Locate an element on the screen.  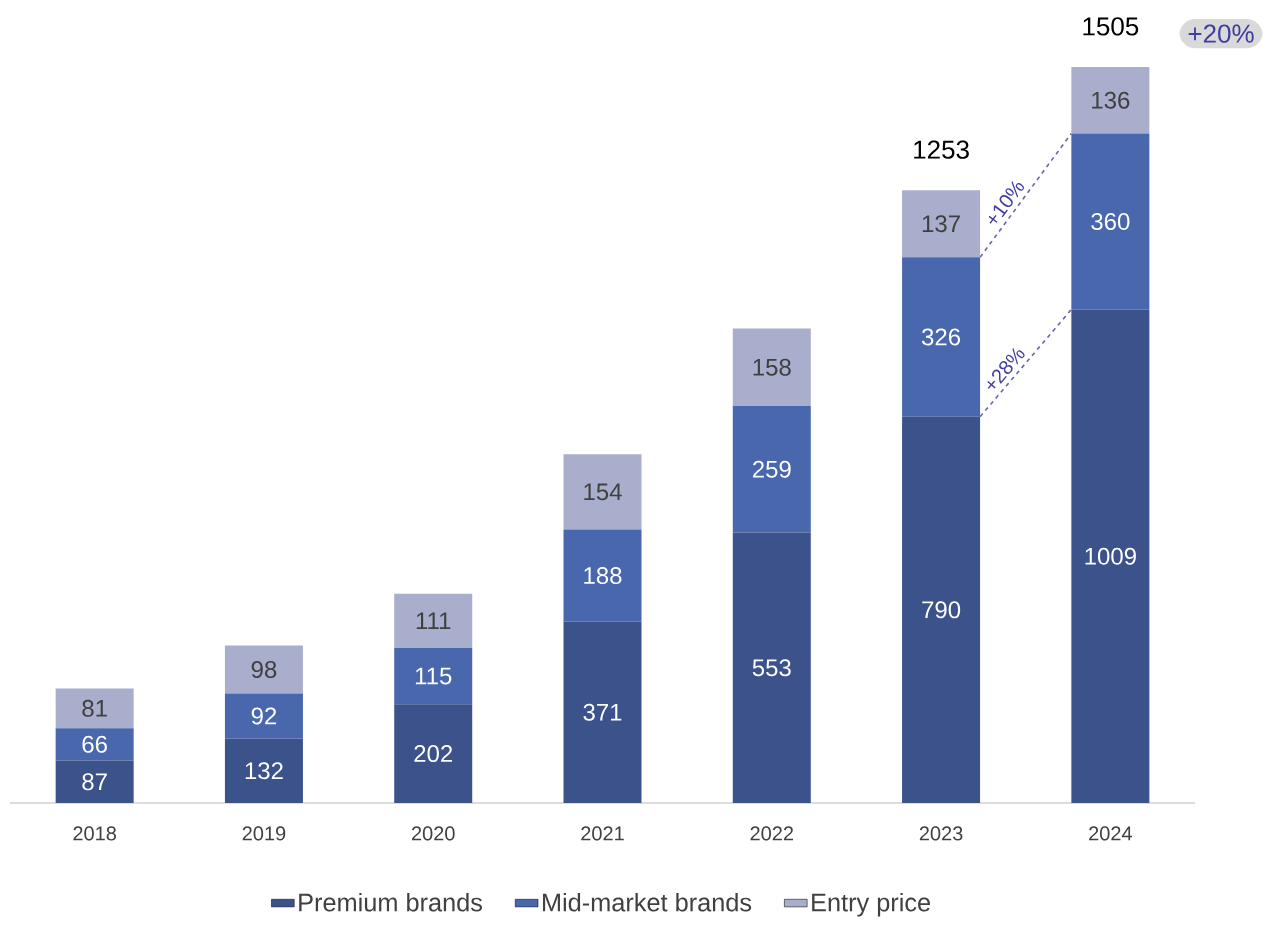
data-label: 202 is located at coordinates (433, 754).